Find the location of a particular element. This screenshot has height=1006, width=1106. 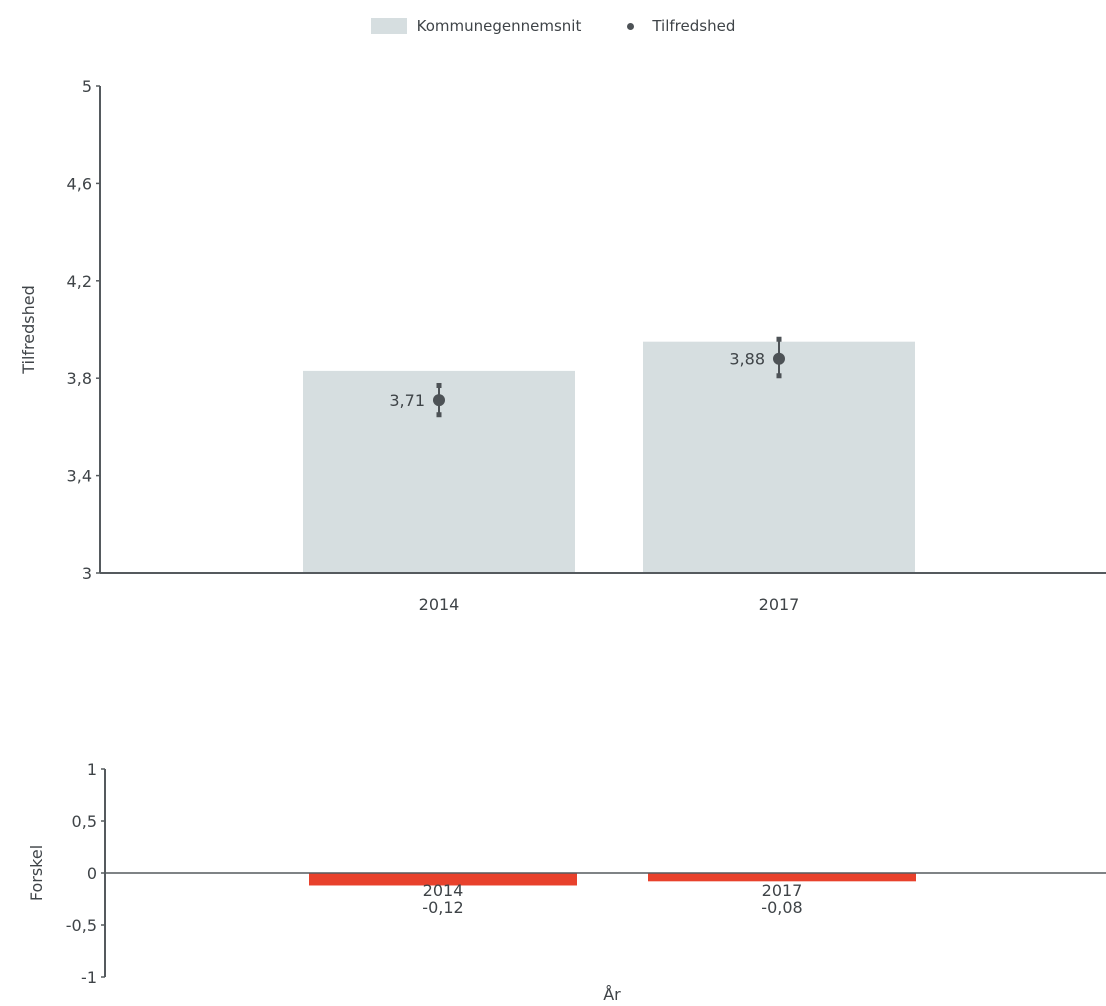

y-tick-label: 3 is located at coordinates (87, 573).